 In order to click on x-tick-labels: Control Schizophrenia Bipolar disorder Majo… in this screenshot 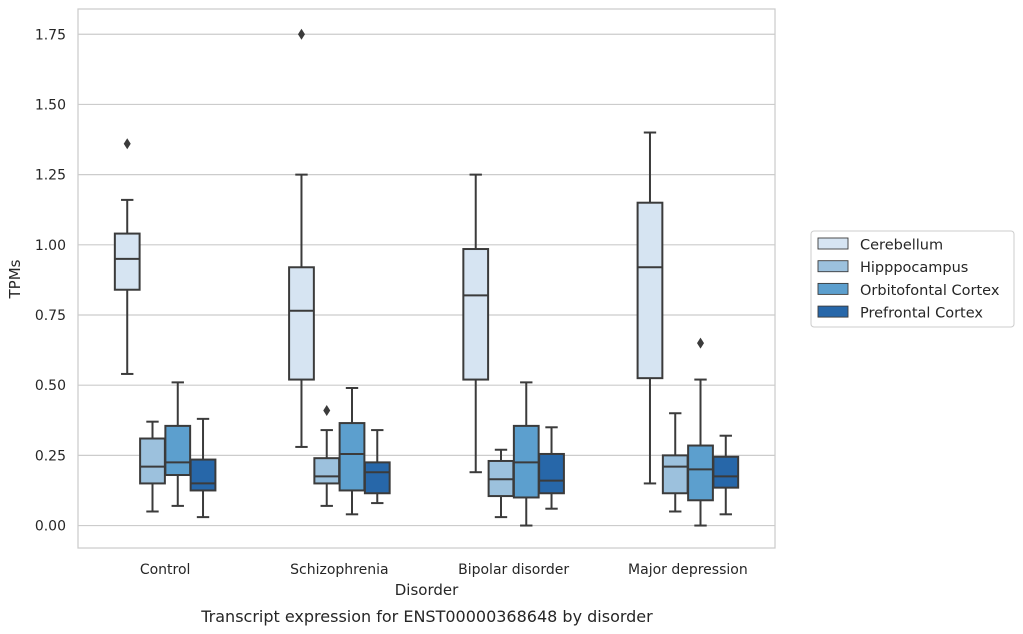, I will do `click(444, 570)`.